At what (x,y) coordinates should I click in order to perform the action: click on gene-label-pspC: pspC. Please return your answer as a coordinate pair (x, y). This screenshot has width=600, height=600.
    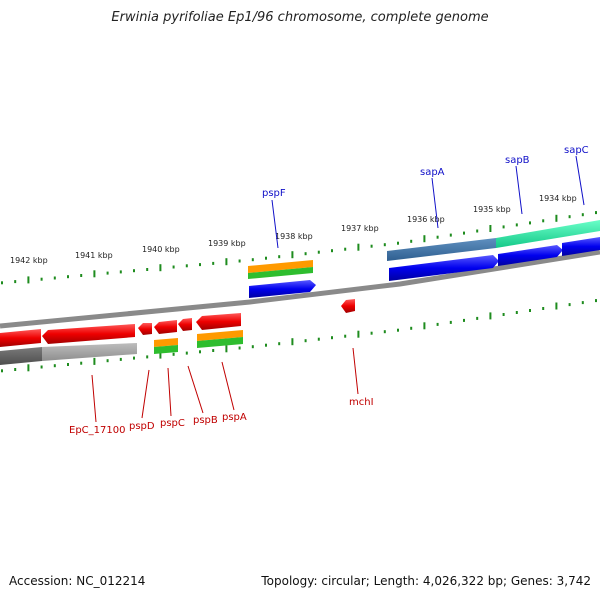
    Looking at the image, I should click on (172, 423).